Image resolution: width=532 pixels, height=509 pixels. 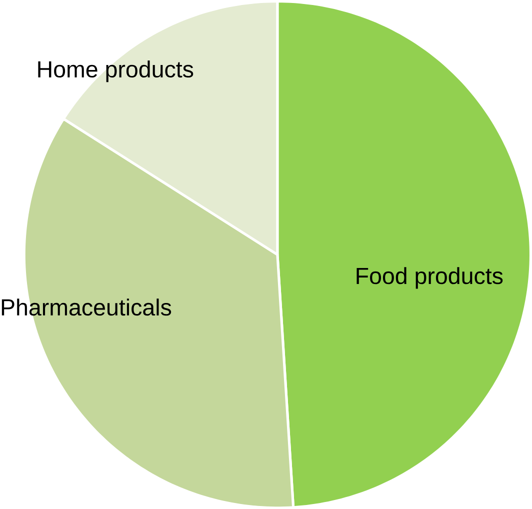 I want to click on slice-label: Food products, so click(x=429, y=278).